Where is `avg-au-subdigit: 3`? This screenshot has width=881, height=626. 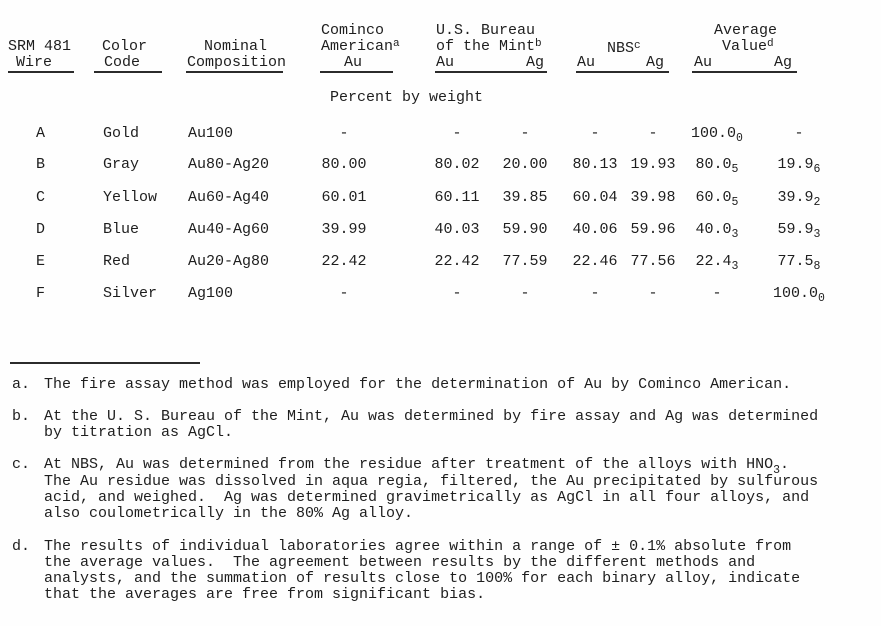 avg-au-subdigit: 3 is located at coordinates (735, 266).